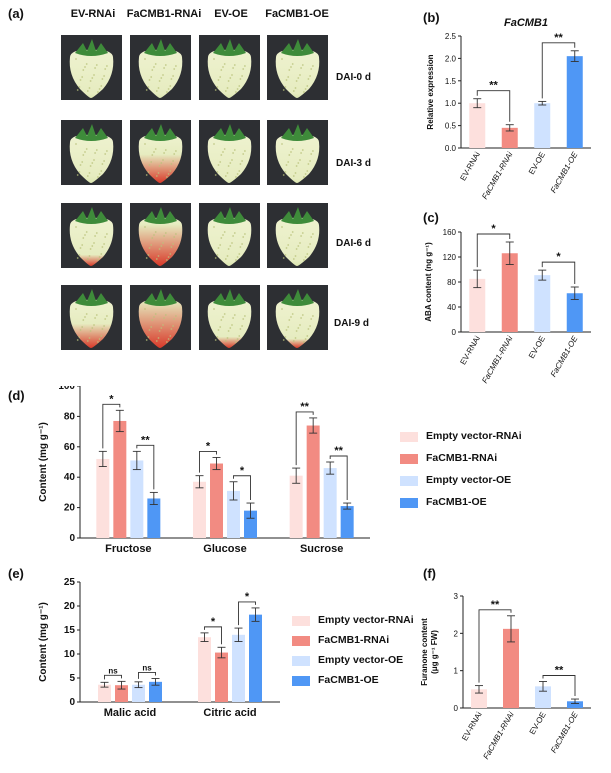  What do you see at coordinates (470, 350) in the screenshot?
I see `x-category-label: EV-RNAi` at bounding box center [470, 350].